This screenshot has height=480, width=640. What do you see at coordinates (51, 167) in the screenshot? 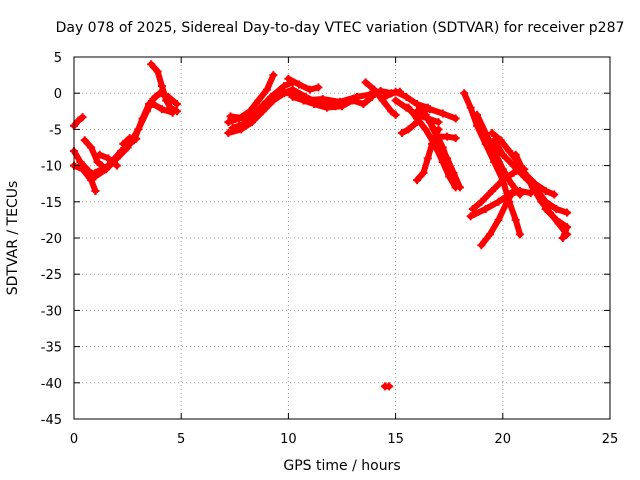
I see `y-tick-label: -10` at bounding box center [51, 167].